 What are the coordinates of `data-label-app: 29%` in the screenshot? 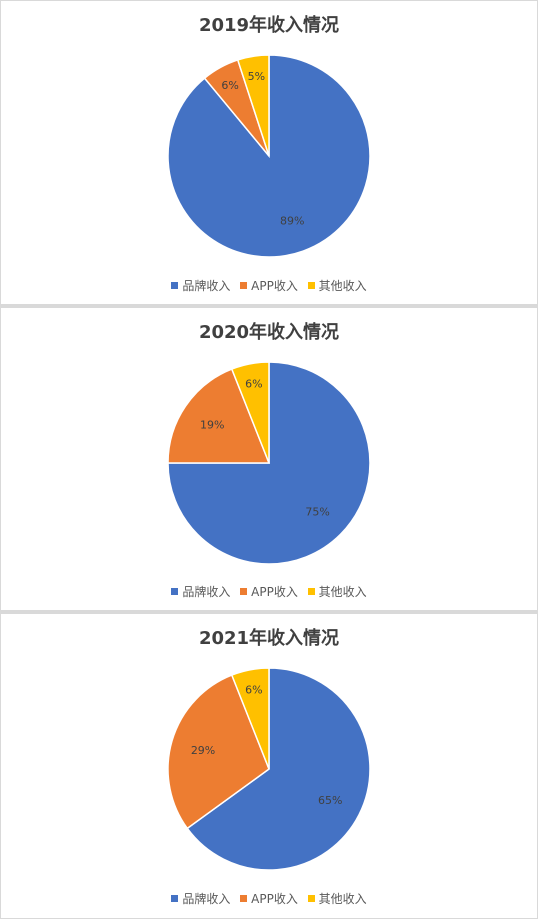 It's located at (203, 750).